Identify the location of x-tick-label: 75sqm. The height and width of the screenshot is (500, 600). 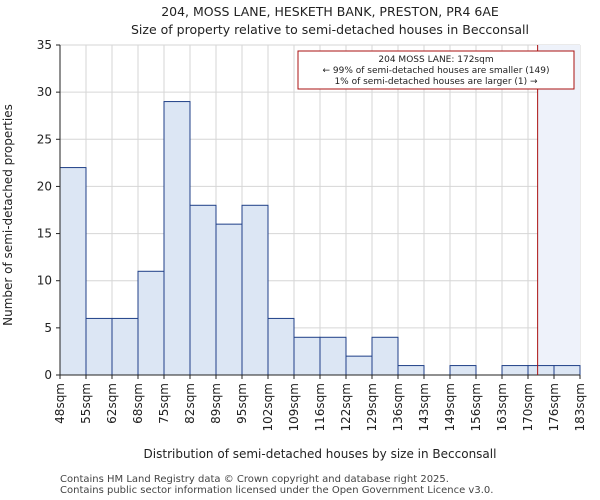
(164, 403).